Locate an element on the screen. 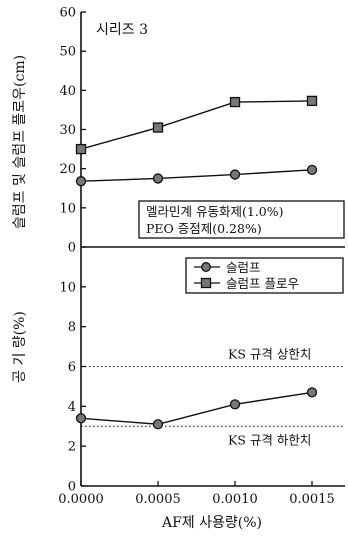  x-tick-label: 0.0000 is located at coordinates (81, 499).